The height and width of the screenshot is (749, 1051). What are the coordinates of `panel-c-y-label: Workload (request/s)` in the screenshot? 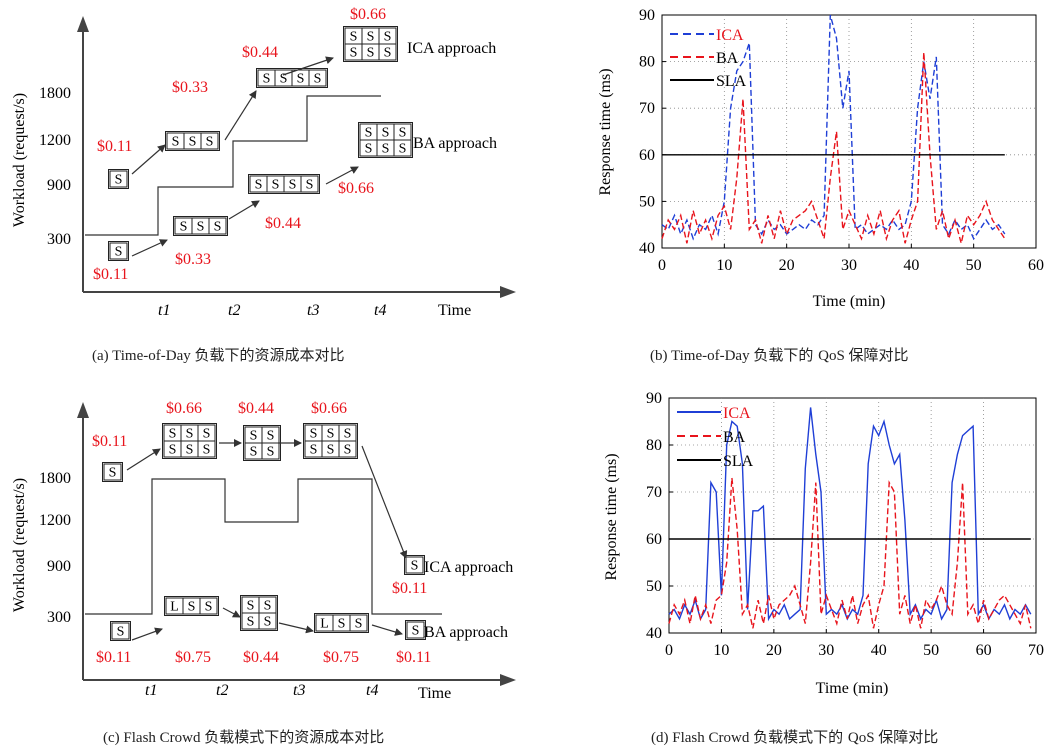 It's located at (19, 545).